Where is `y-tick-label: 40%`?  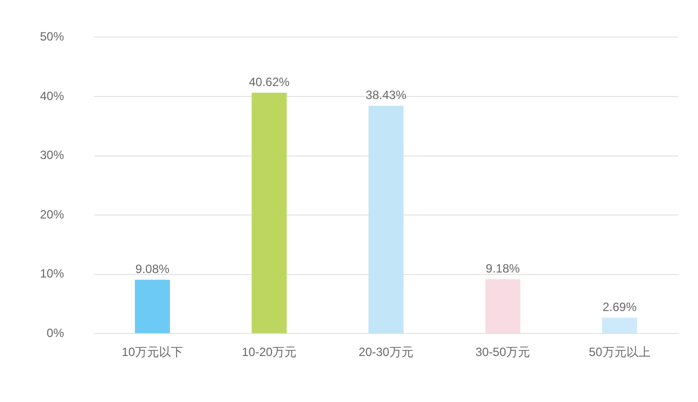
y-tick-label: 40% is located at coordinates (52, 95).